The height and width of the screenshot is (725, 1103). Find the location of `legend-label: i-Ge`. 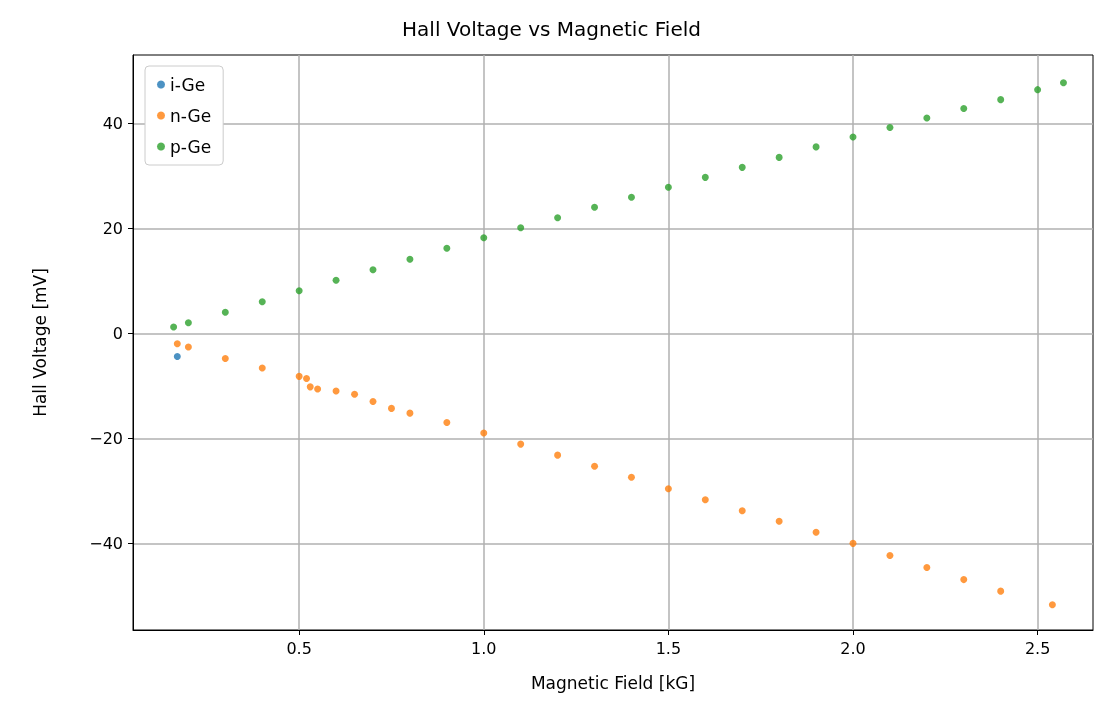

legend-label: i-Ge is located at coordinates (188, 84).